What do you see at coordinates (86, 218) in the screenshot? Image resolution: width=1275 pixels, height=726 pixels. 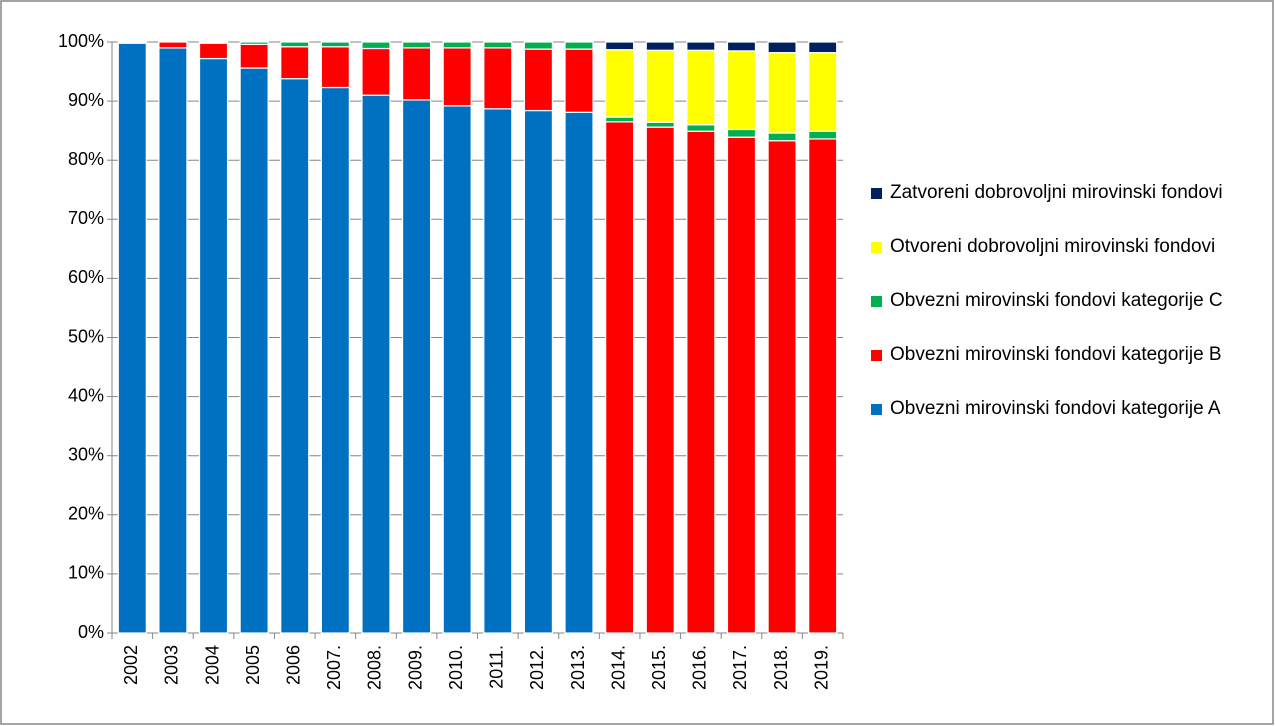 I see `y-tick-label: 70%` at bounding box center [86, 218].